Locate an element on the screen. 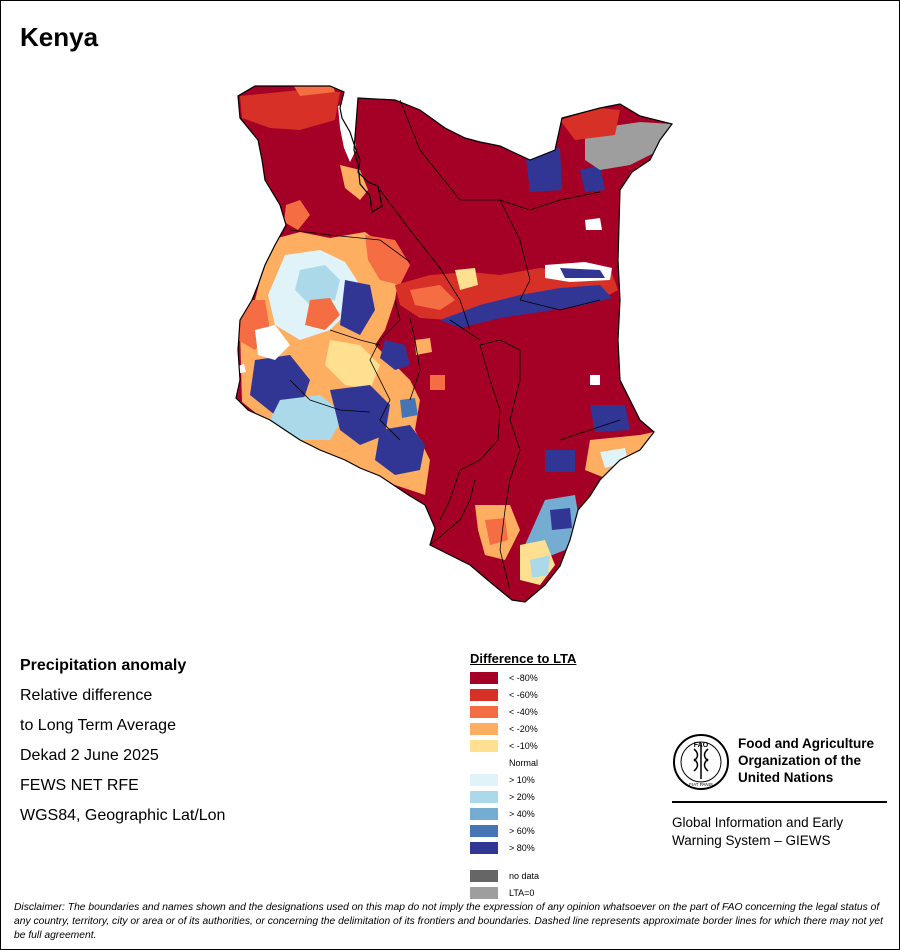 The width and height of the screenshot is (900, 950). info-reference: to Long Term Average is located at coordinates (98, 725).